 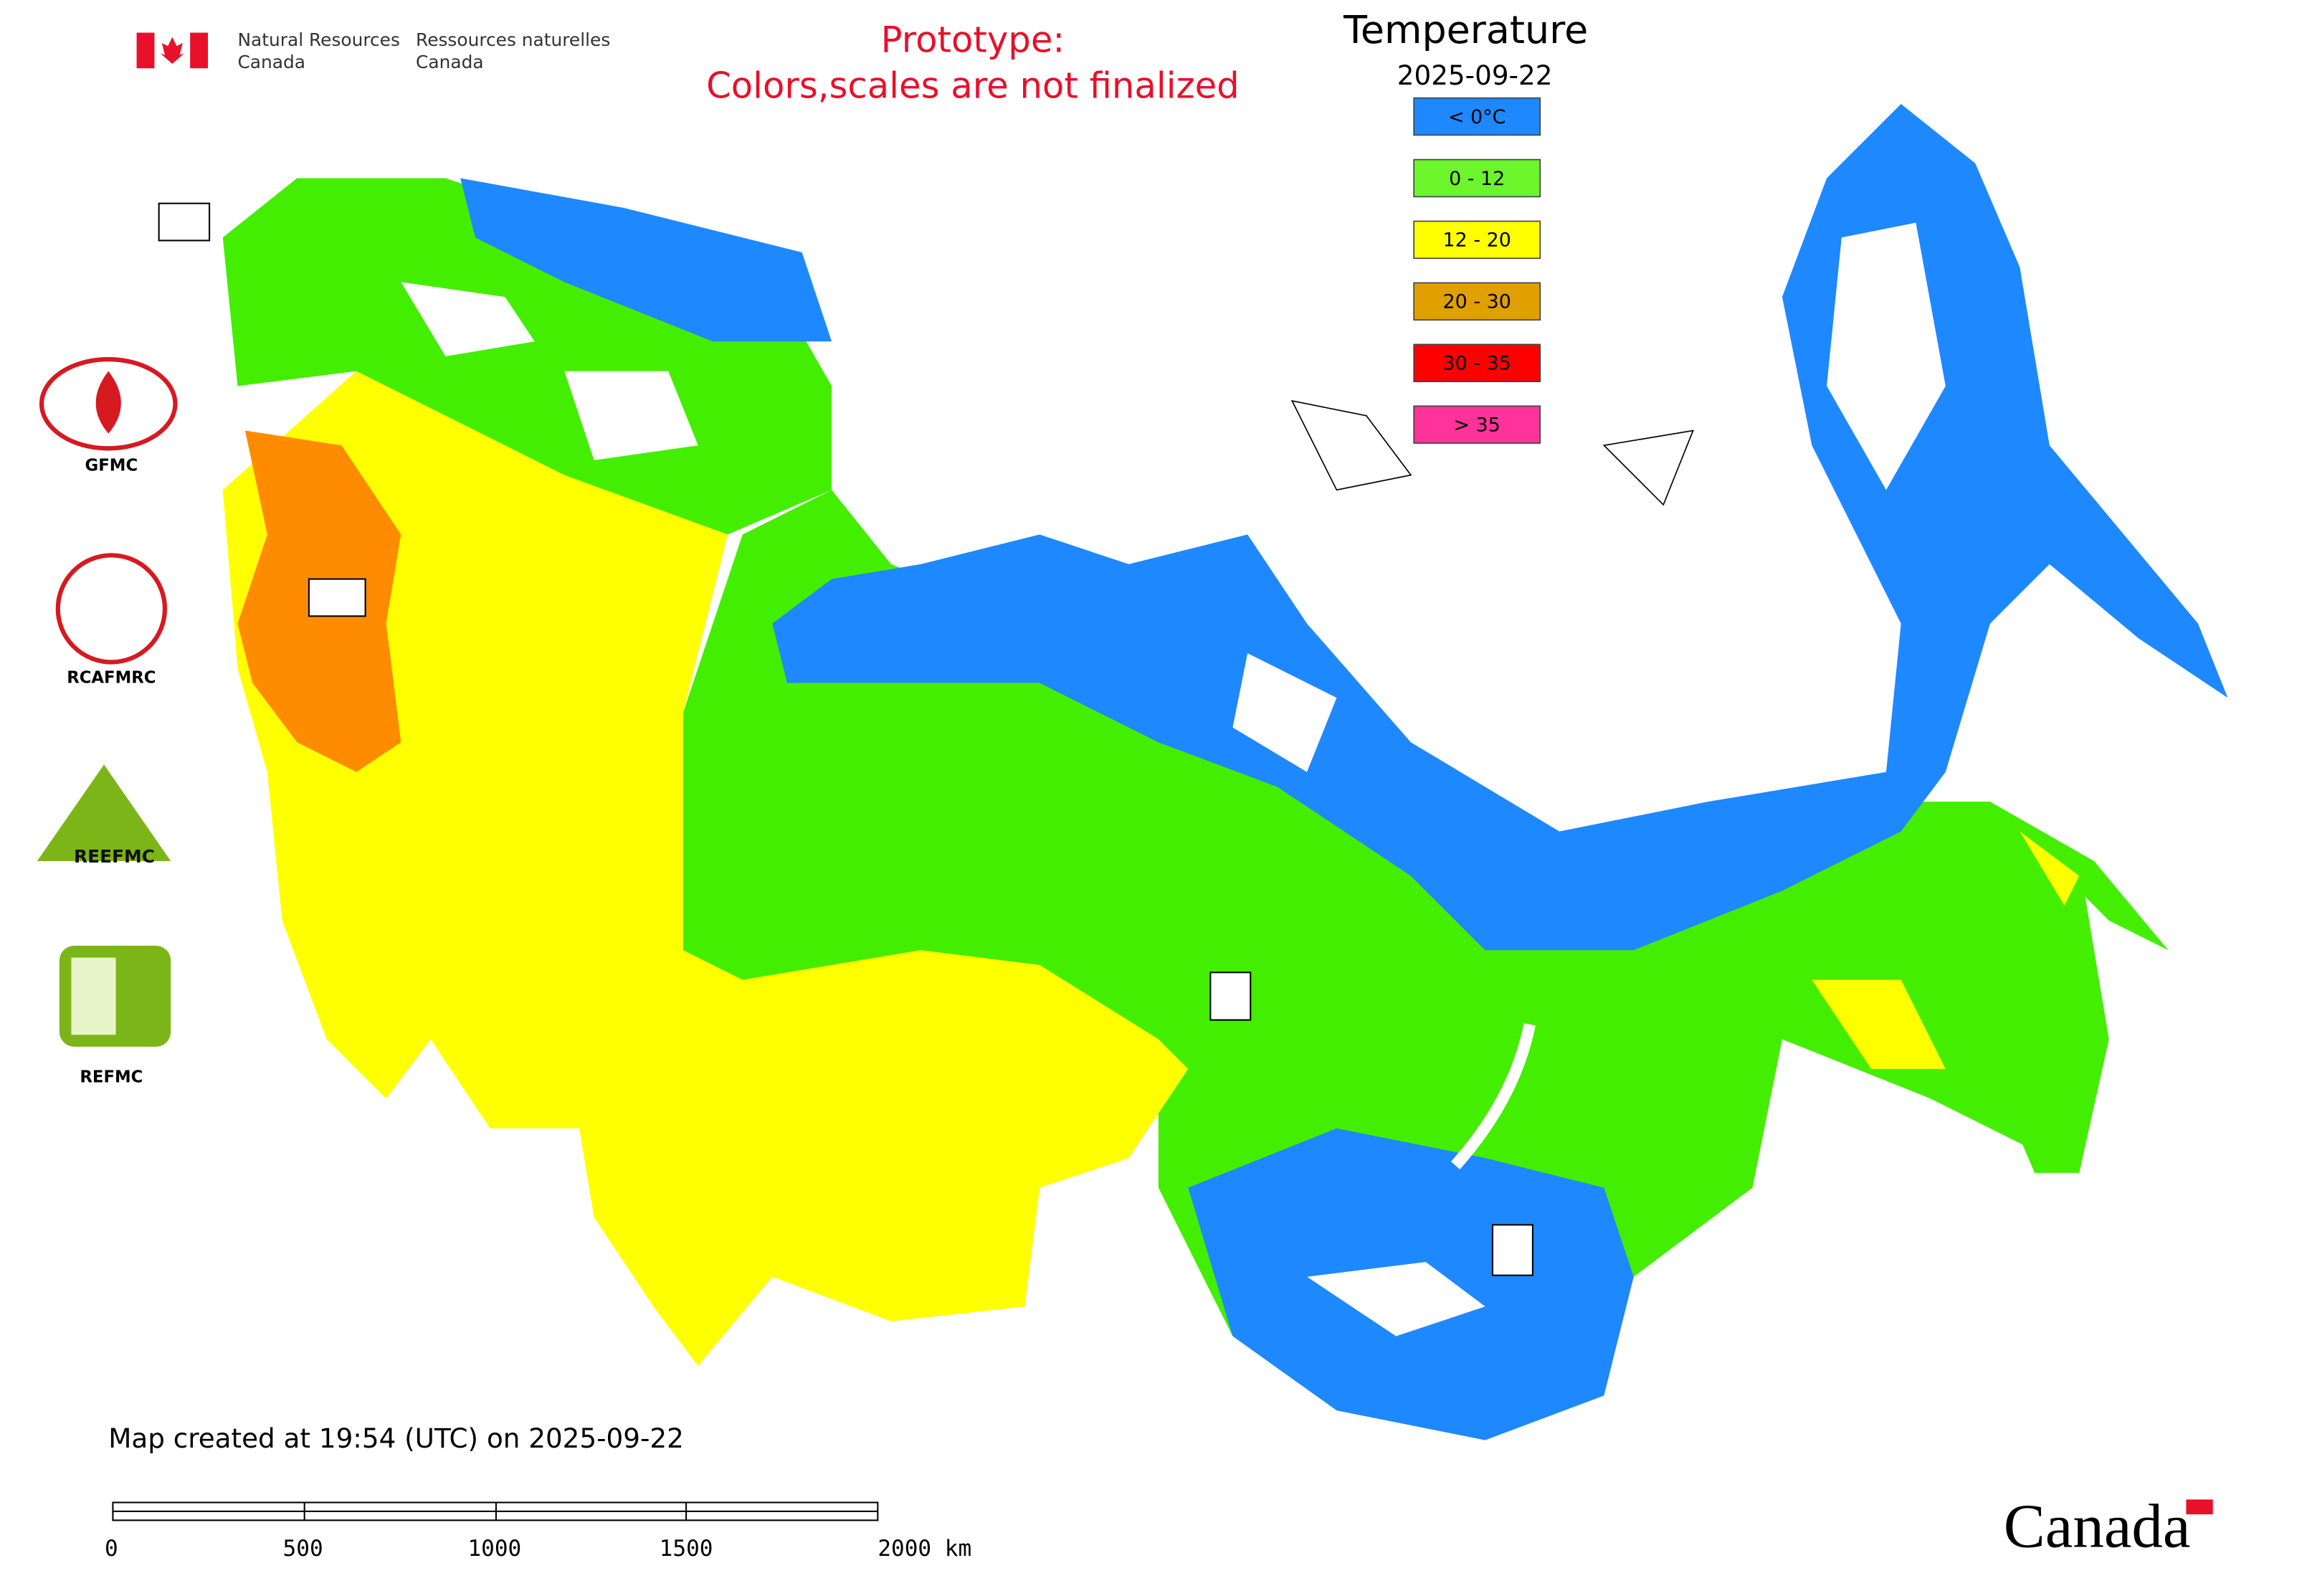 What do you see at coordinates (114, 856) in the screenshot?
I see `center-label: REEFMC` at bounding box center [114, 856].